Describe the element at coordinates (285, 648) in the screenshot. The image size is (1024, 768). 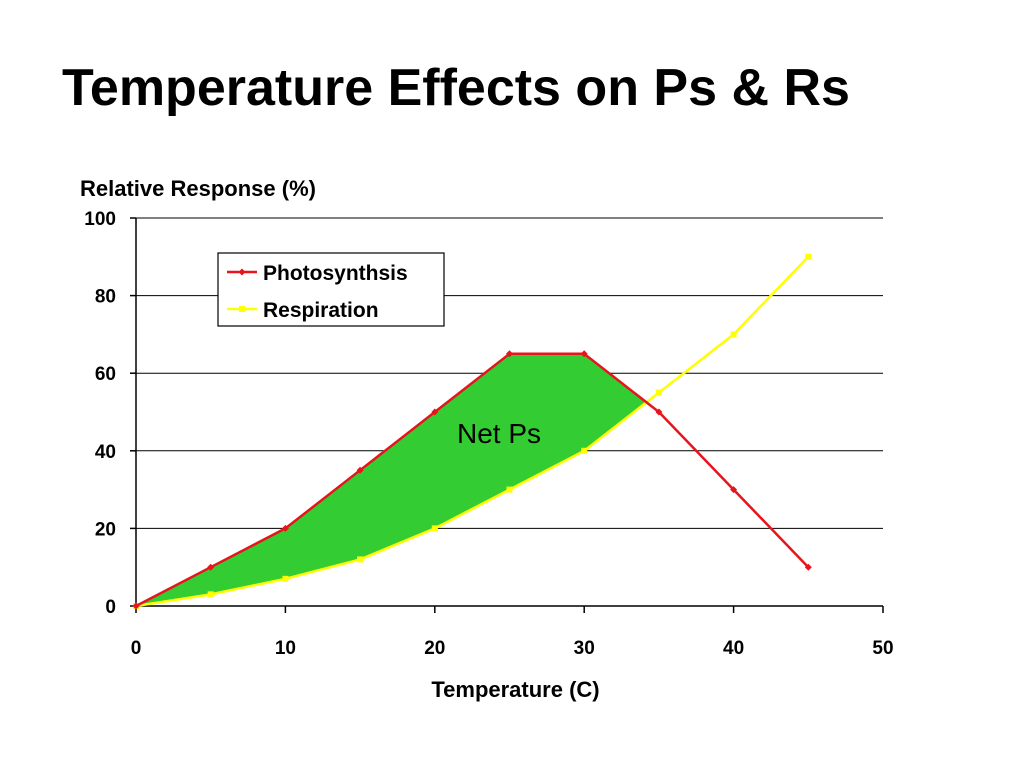
I see `x-tick-label: 10` at that location.